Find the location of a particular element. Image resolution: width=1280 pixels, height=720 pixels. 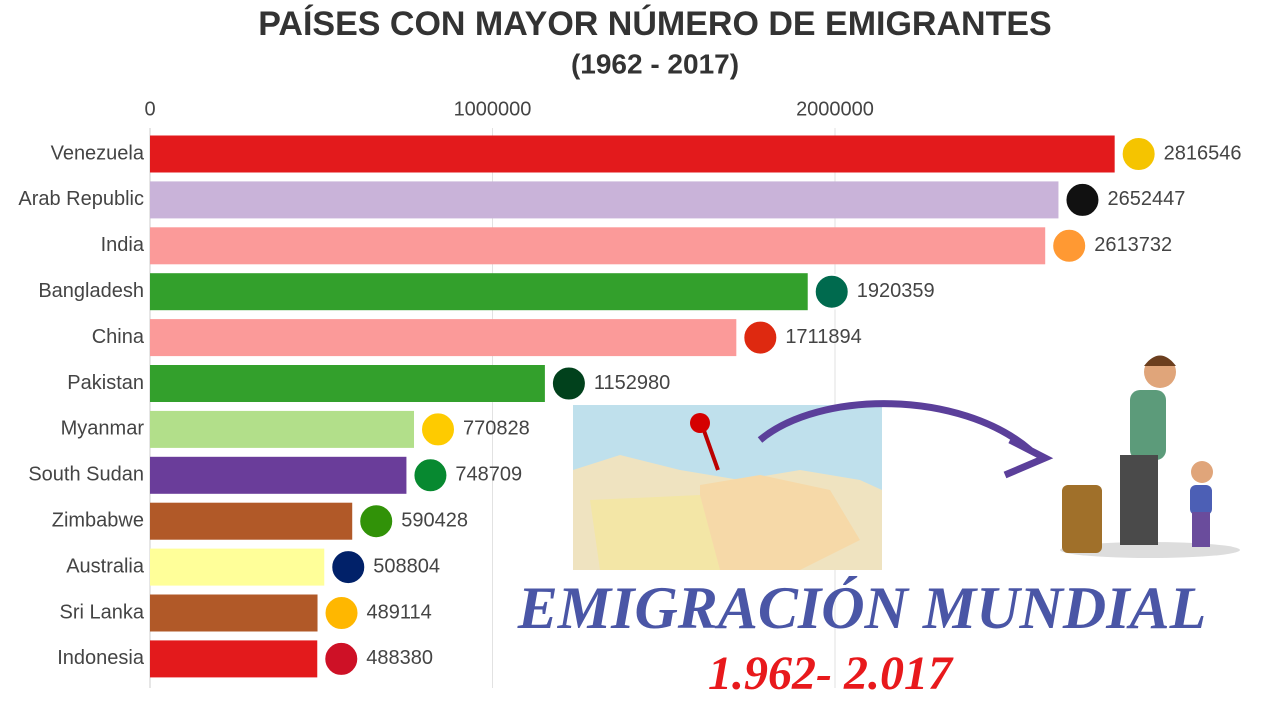

map-pin-head is located at coordinates (700, 423).